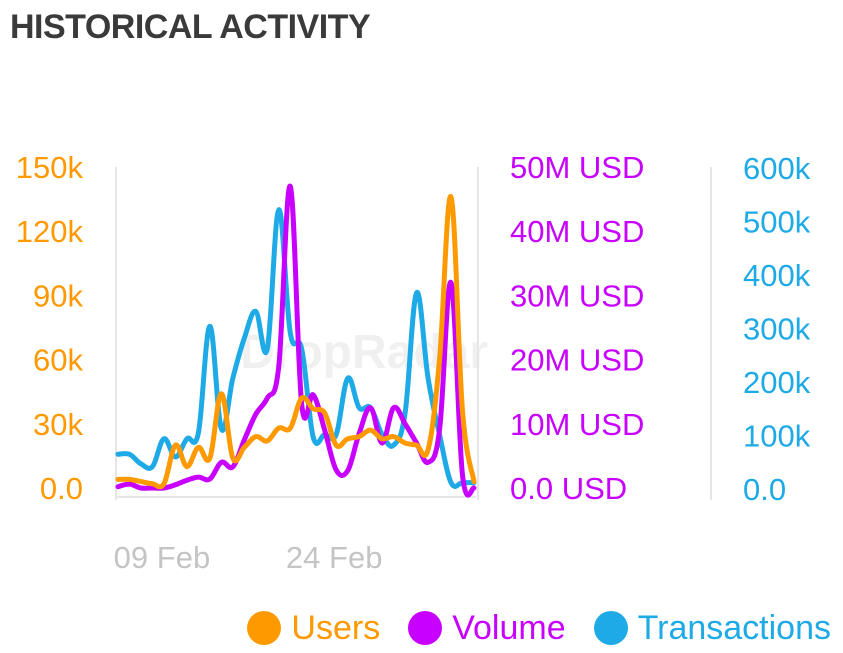 The width and height of the screenshot is (843, 653). What do you see at coordinates (764, 489) in the screenshot?
I see `transactions-axis-tick-label: 0.0` at bounding box center [764, 489].